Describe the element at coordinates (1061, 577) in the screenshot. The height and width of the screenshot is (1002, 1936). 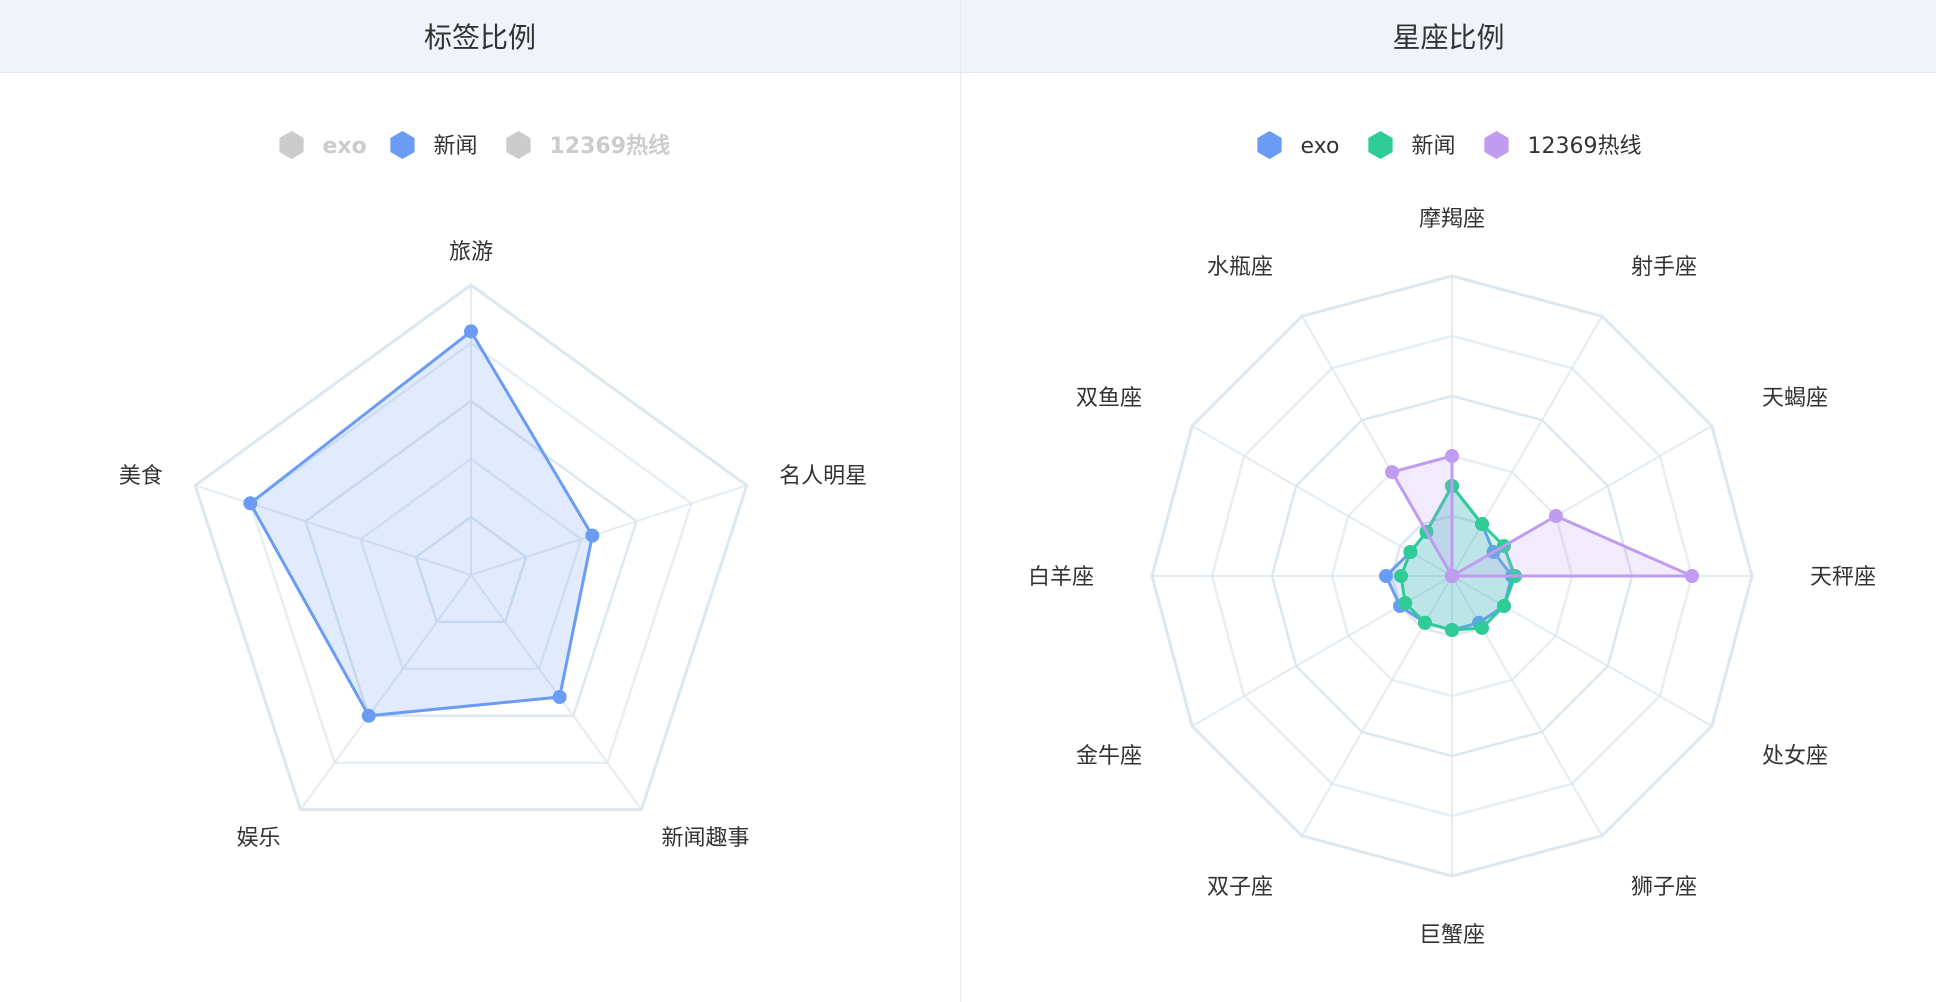
I see `indicator-label: 白羊座` at that location.